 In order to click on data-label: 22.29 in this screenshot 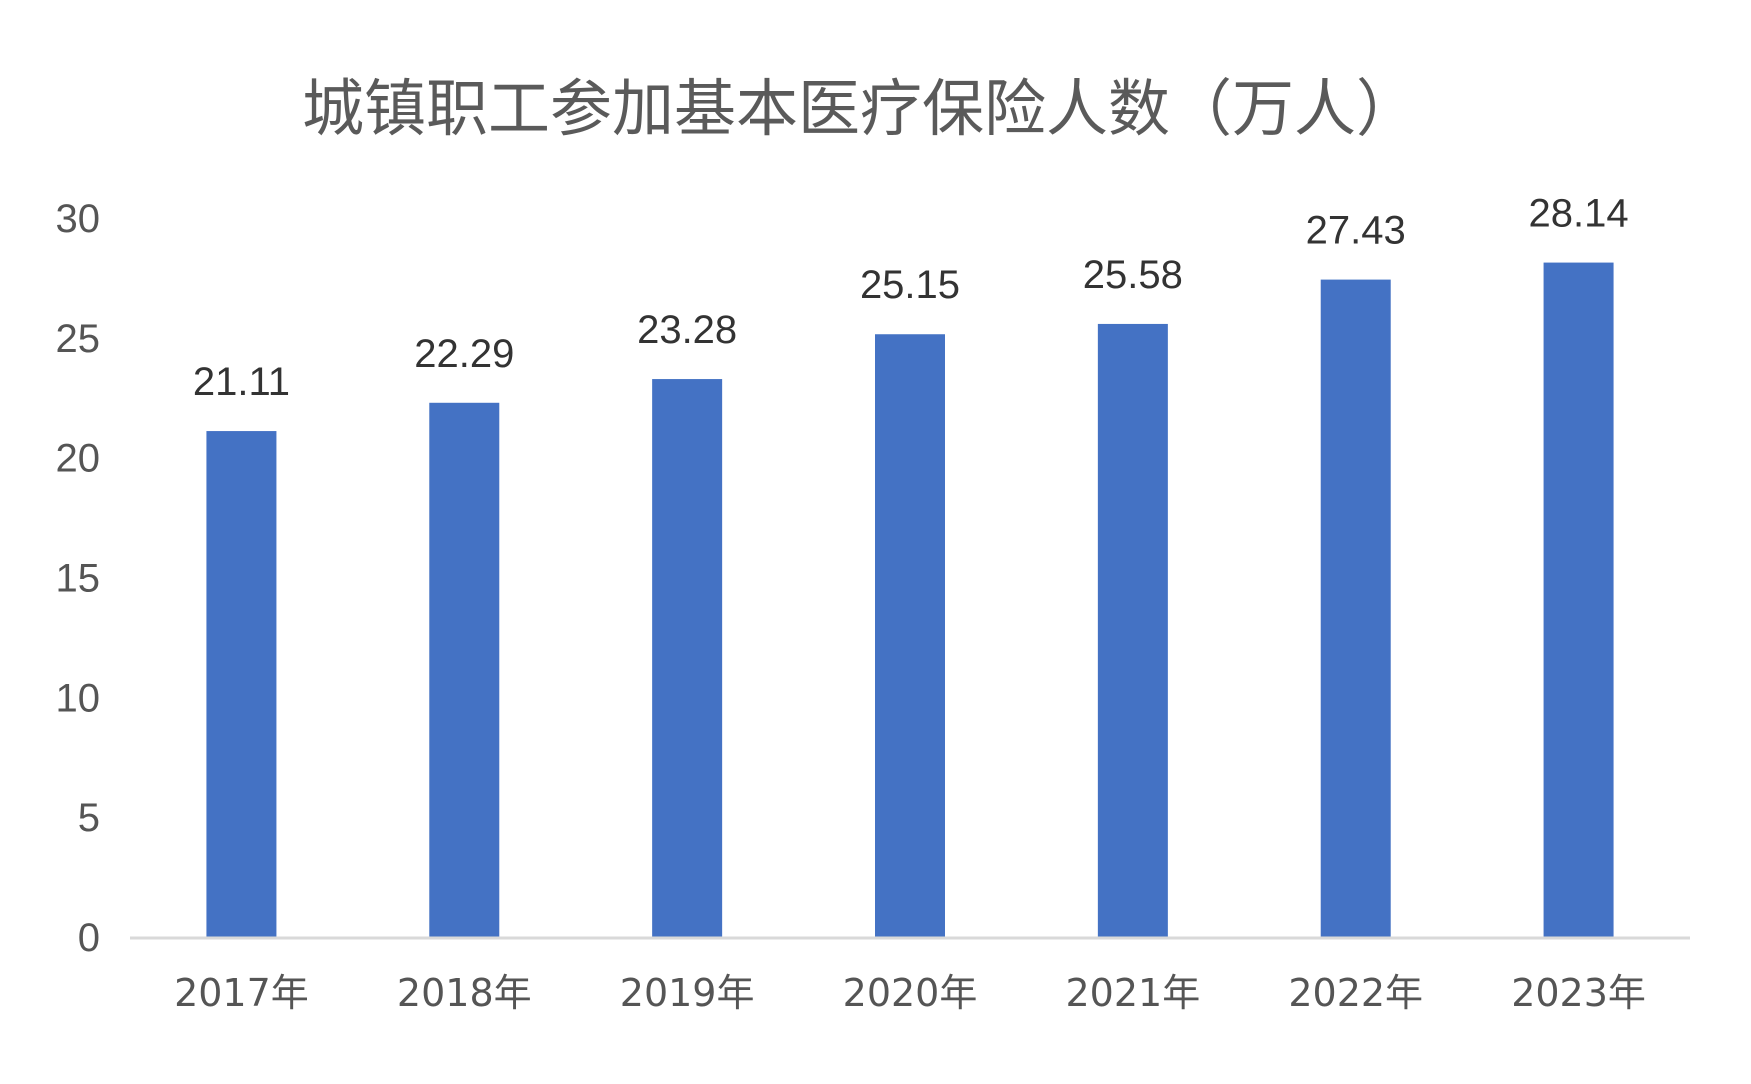, I will do `click(464, 354)`.